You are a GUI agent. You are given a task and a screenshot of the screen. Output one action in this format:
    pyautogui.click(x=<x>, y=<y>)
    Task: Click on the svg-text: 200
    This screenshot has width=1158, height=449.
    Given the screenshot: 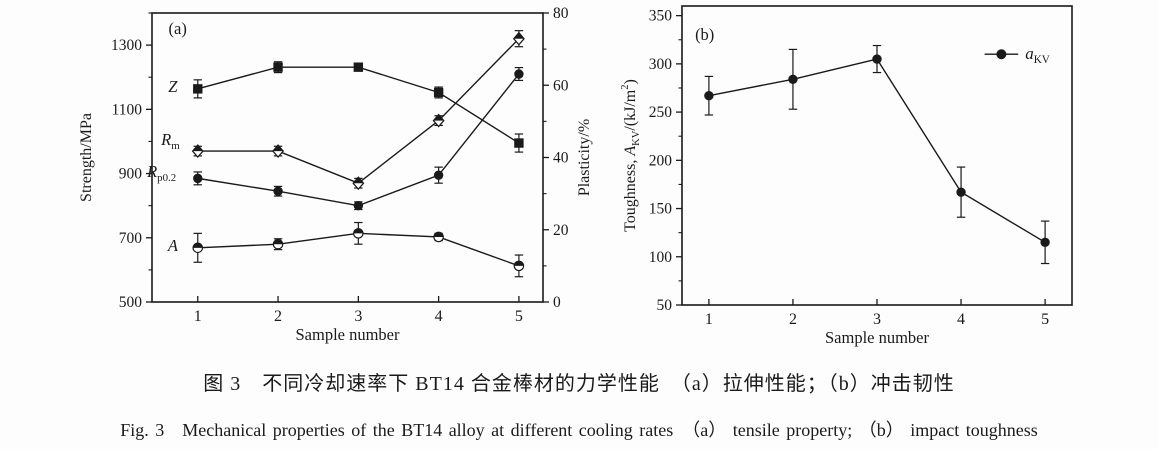 What is the action you would take?
    pyautogui.click(x=661, y=160)
    